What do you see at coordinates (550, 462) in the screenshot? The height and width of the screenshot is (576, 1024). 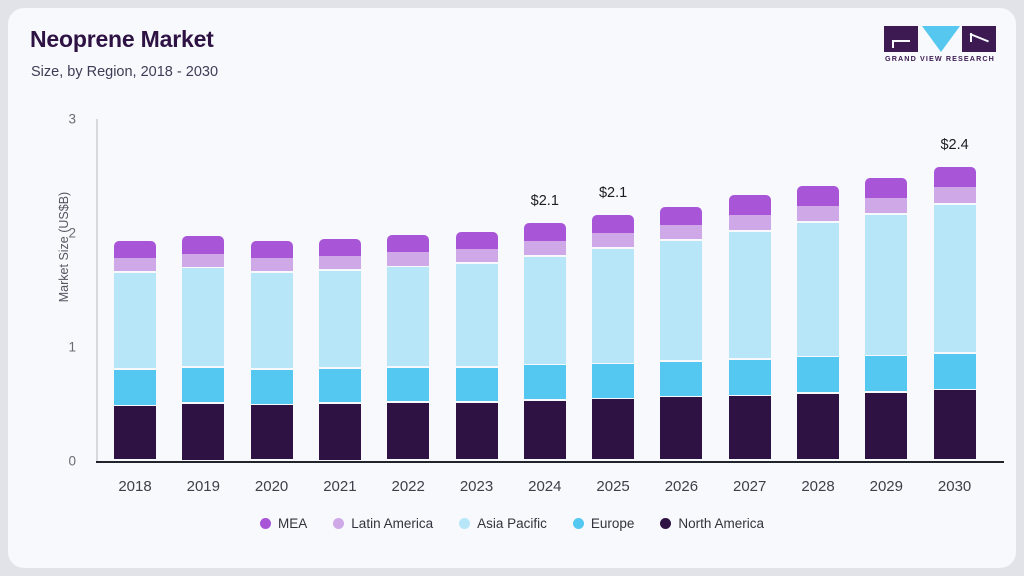 I see `x-axis-line` at bounding box center [550, 462].